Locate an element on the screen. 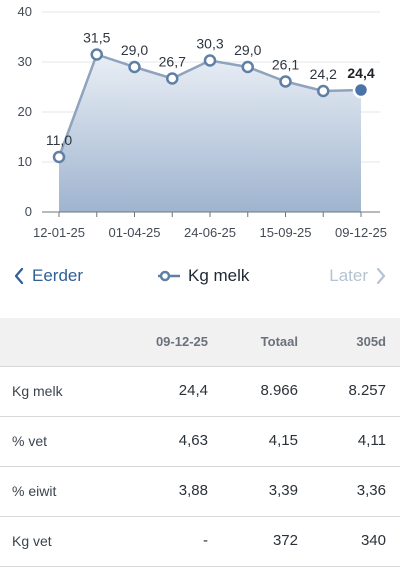 This screenshot has height=573, width=400. previous-label: Eerder is located at coordinates (58, 275).